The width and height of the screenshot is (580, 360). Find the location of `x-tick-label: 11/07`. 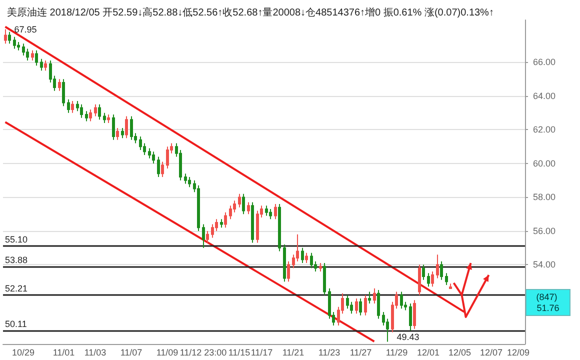

x-tick-label: 11/07 is located at coordinates (131, 353).